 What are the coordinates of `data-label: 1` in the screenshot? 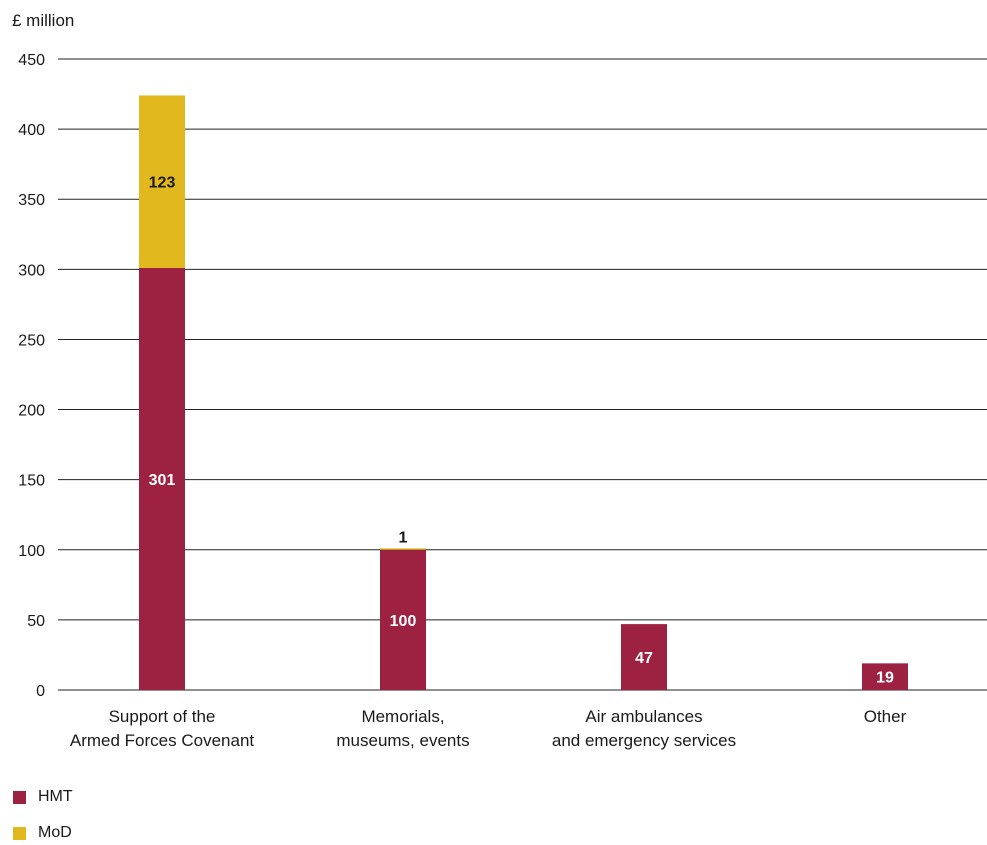 It's located at (403, 537).